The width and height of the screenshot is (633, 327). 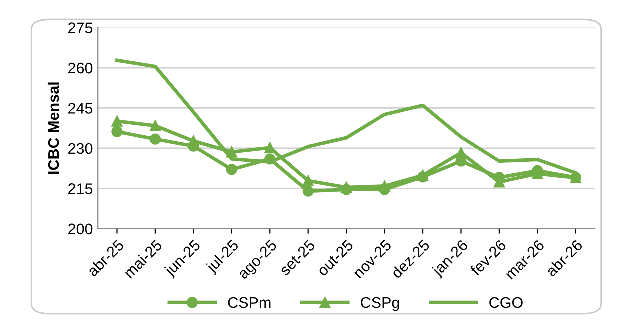 I want to click on legend-label: CGO, so click(x=506, y=302).